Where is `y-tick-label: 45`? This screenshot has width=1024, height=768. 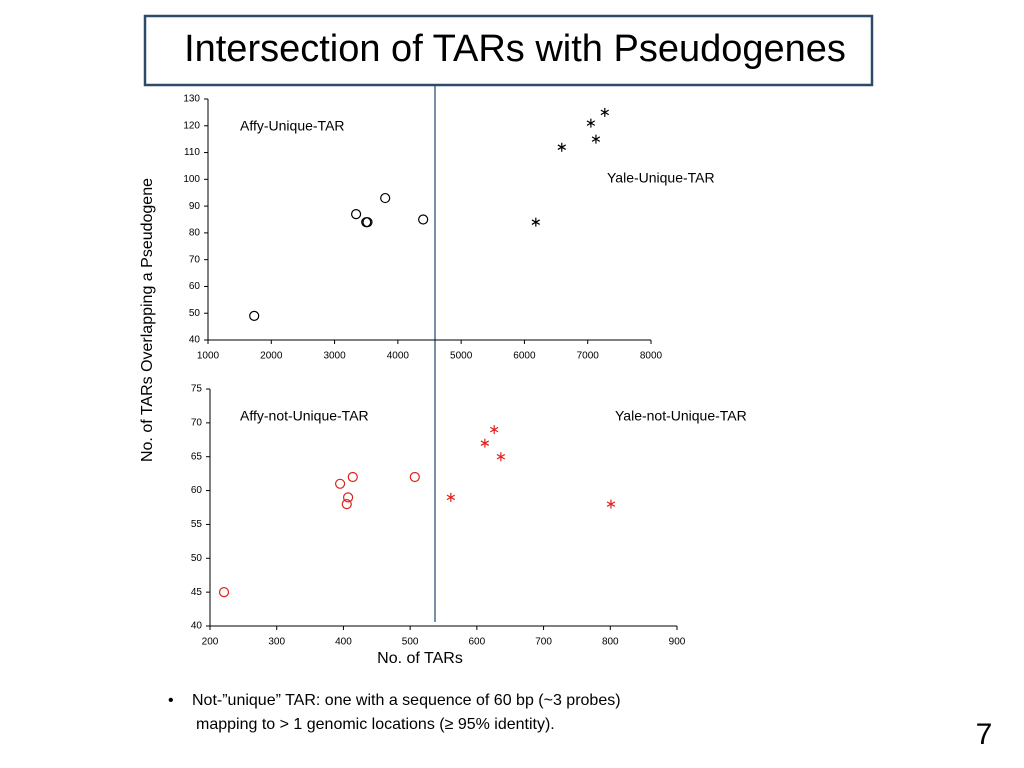
y-tick-label: 45 is located at coordinates (197, 592).